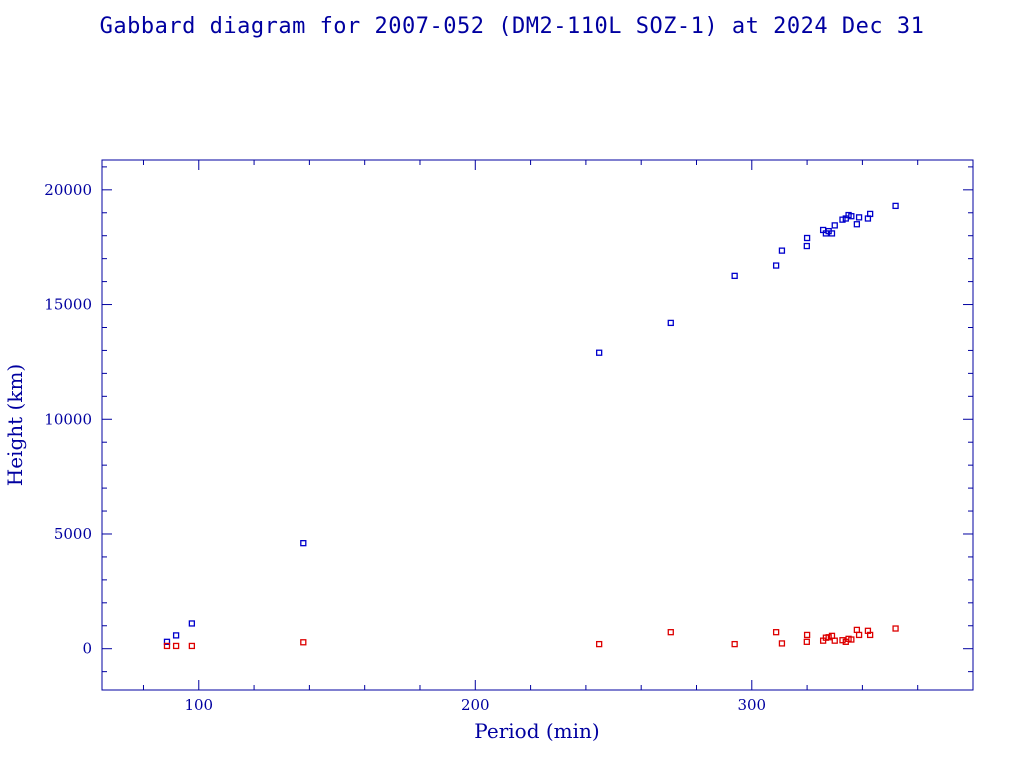 This screenshot has height=768, width=1024. What do you see at coordinates (751, 705) in the screenshot?
I see `x-tick-label: 300` at bounding box center [751, 705].